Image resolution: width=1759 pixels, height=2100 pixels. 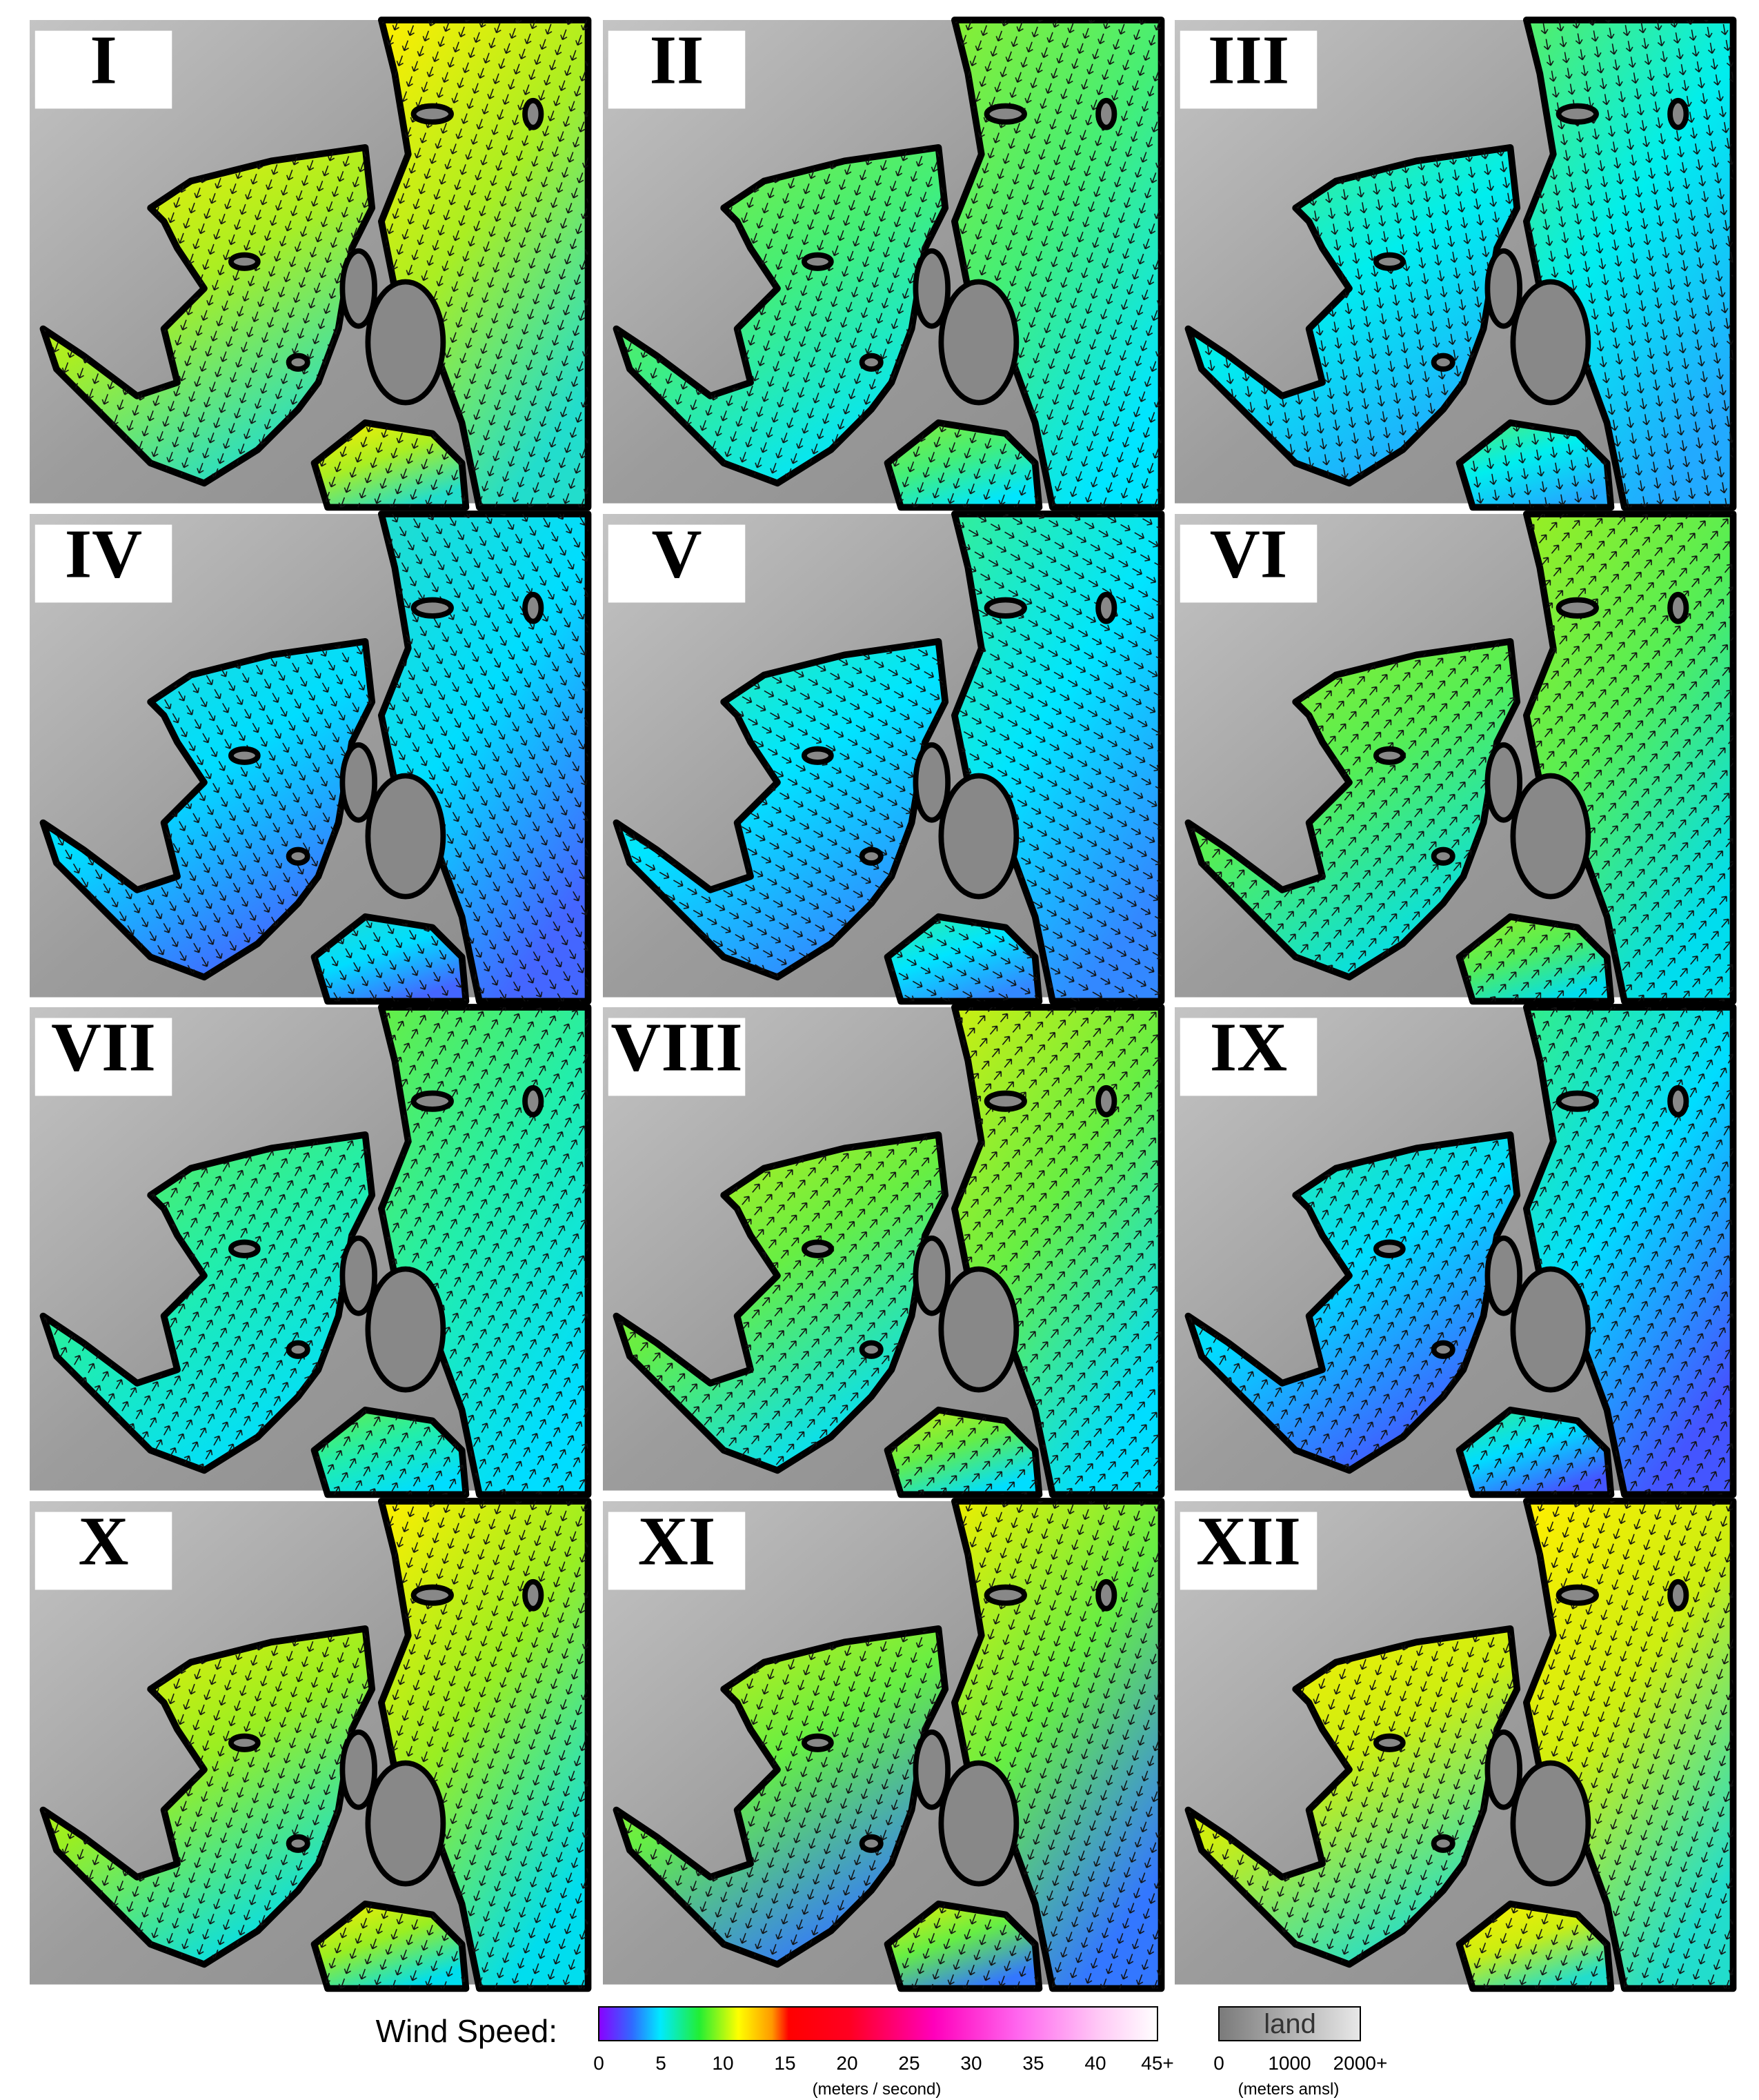 I want to click on panel-label: VIII, so click(x=676, y=1046).